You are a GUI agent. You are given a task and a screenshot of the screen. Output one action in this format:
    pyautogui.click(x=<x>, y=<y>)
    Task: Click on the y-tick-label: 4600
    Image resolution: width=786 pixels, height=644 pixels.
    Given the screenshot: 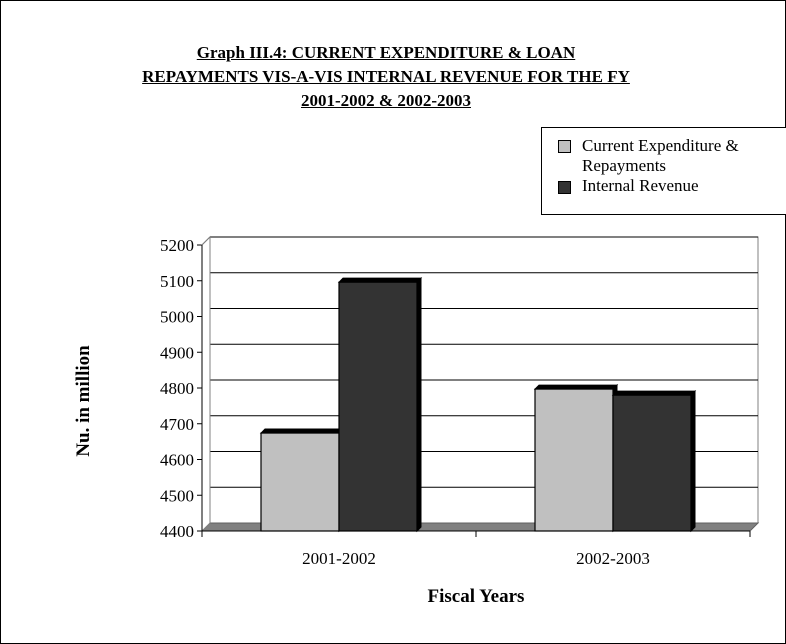 What is the action you would take?
    pyautogui.click(x=177, y=460)
    